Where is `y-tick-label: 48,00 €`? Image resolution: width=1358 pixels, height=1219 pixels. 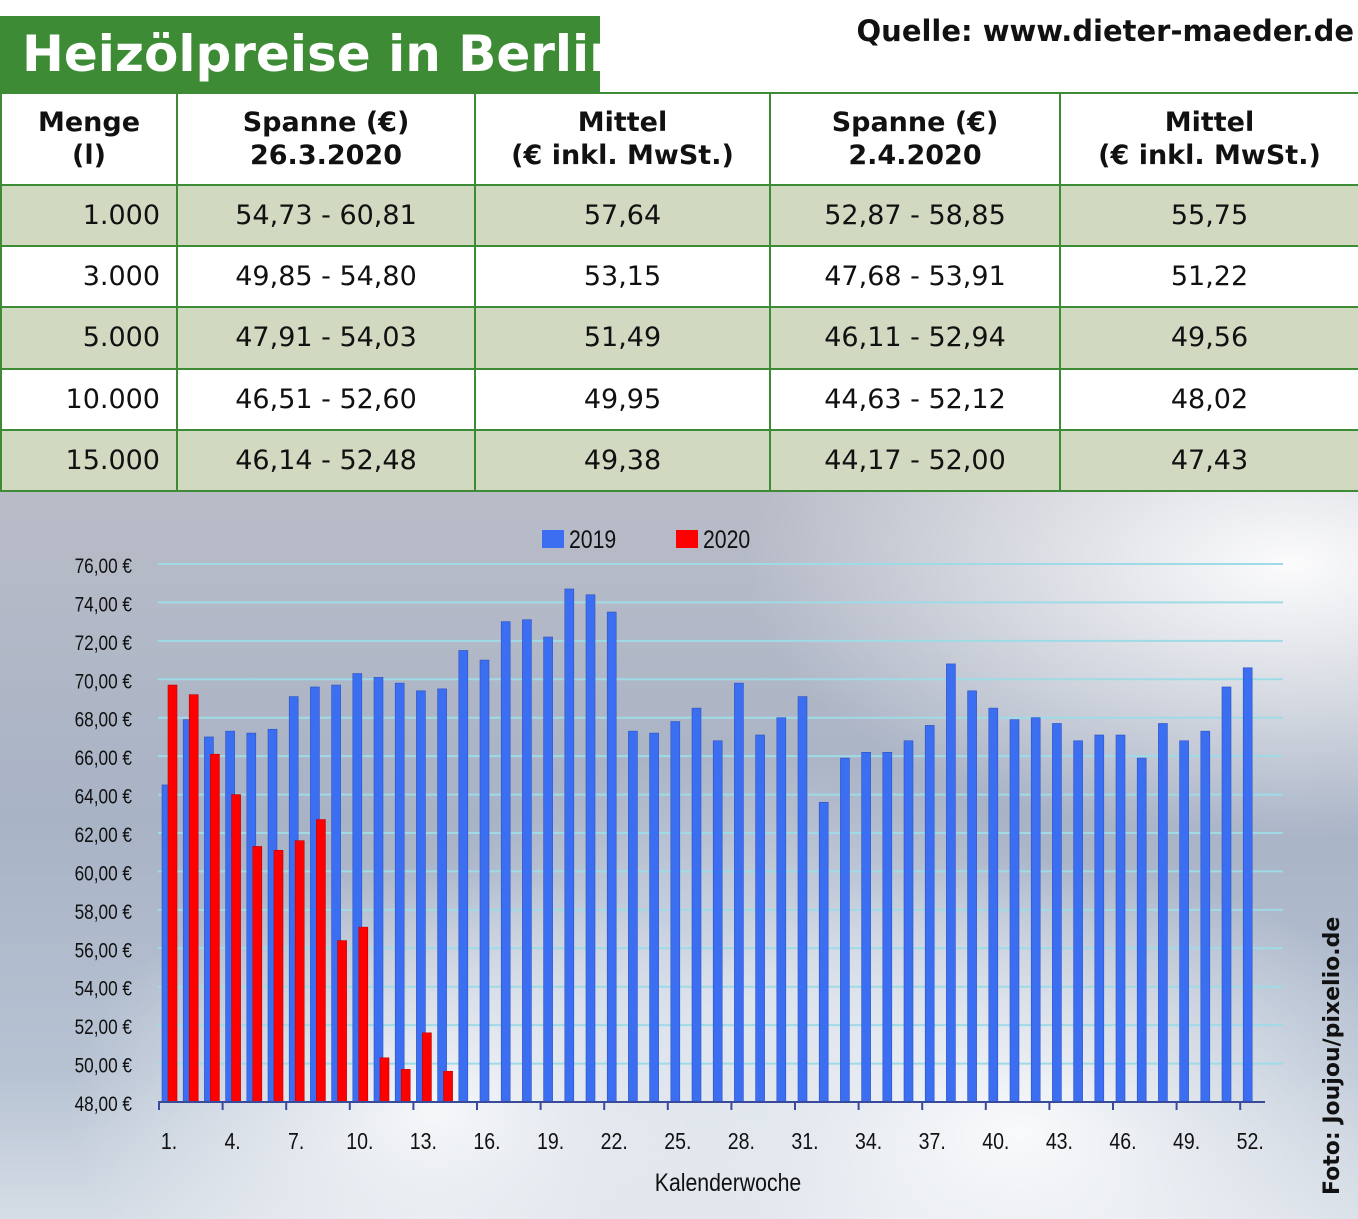 y-tick-label: 48,00 € is located at coordinates (104, 1105).